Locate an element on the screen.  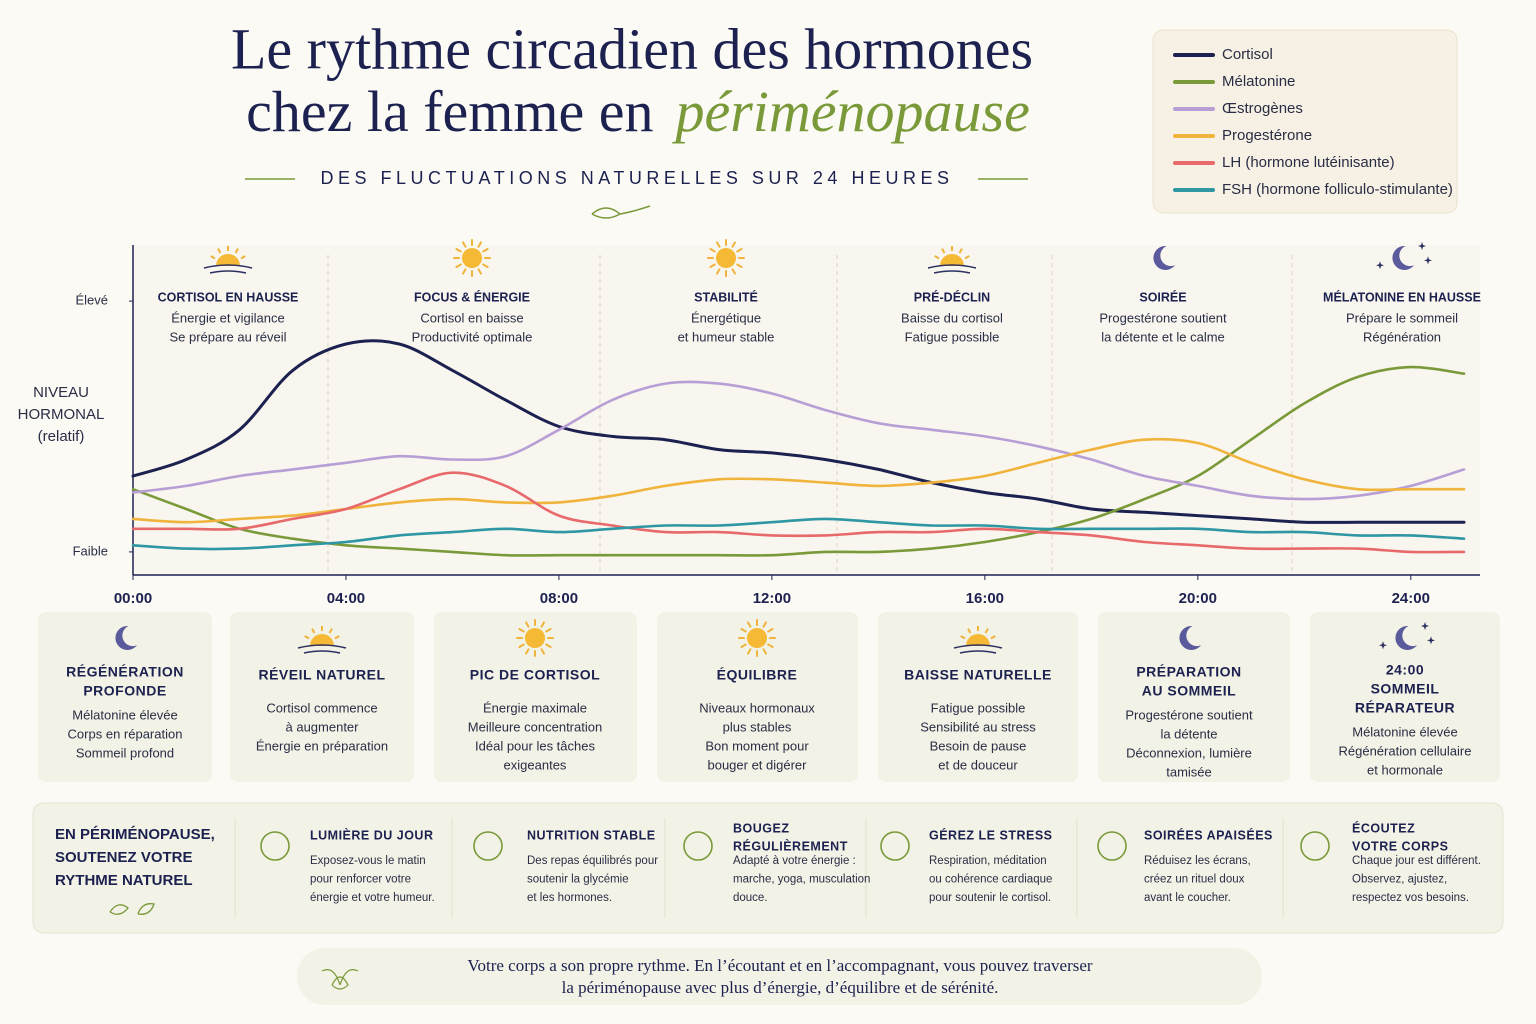
annotation-text: Prépare le sommeil is located at coordinates (1402, 317).